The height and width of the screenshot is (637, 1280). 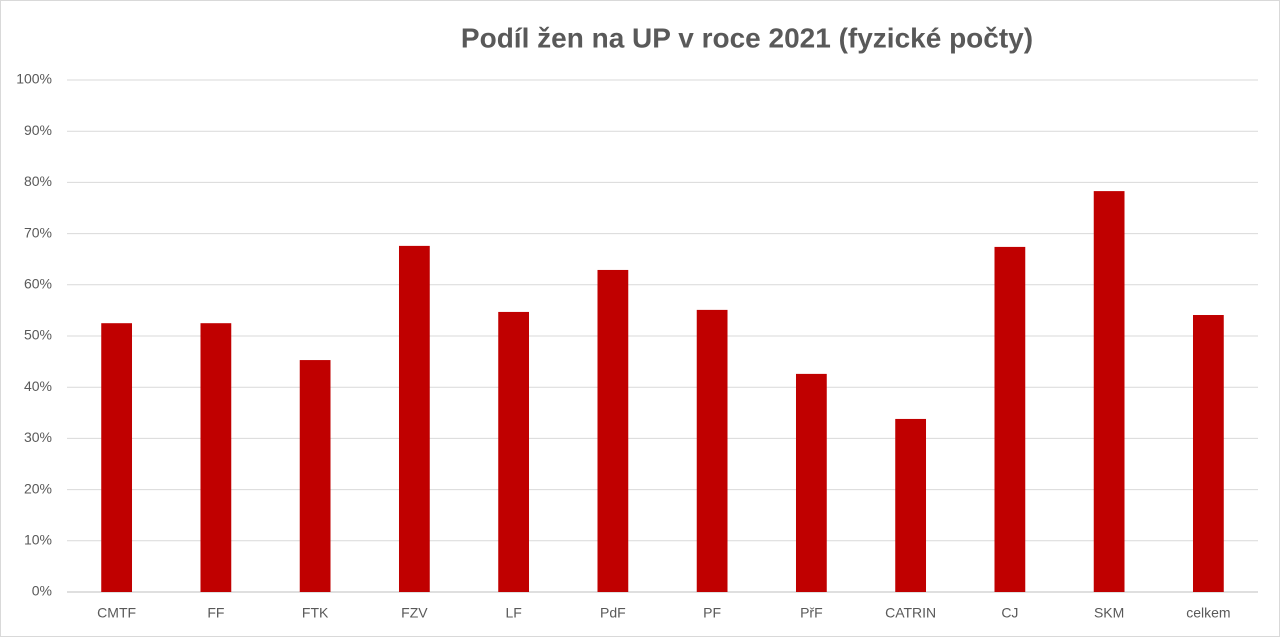 What do you see at coordinates (1009, 613) in the screenshot?
I see `x-tick-label: CJ` at bounding box center [1009, 613].